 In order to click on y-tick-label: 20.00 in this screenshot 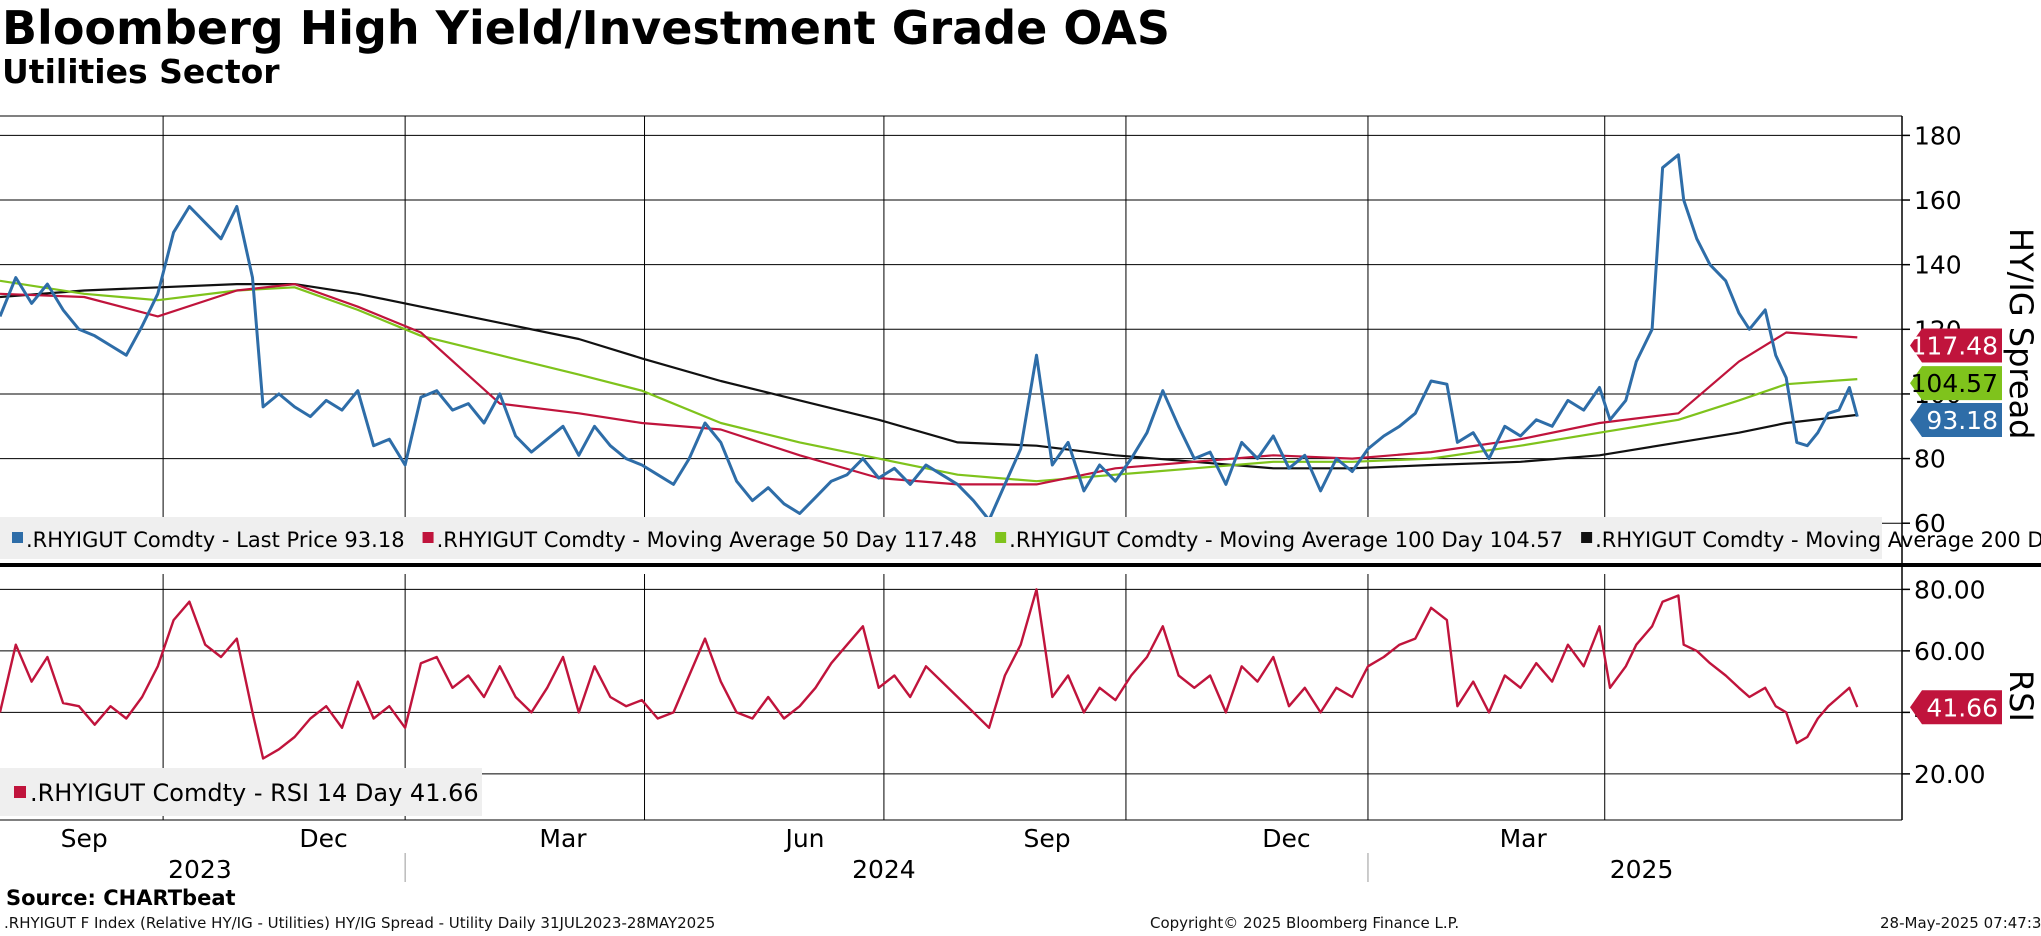, I will do `click(1950, 774)`.